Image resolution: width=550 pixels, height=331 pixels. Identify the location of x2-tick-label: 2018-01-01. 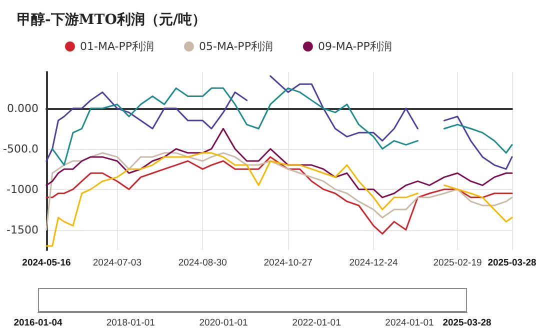
(130, 323).